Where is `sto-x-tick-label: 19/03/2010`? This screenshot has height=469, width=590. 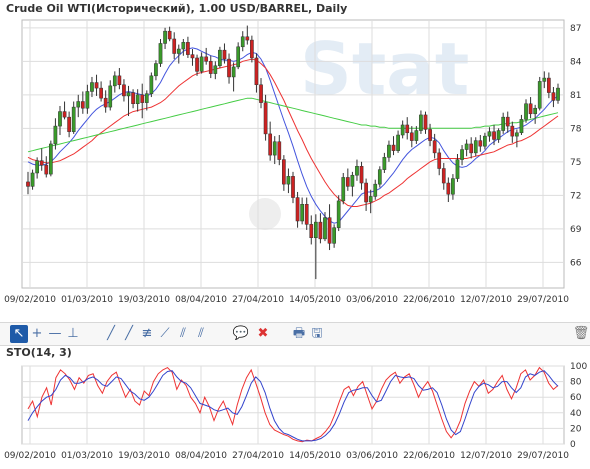 sto-x-tick-label: 19/03/2010 is located at coordinates (144, 456).